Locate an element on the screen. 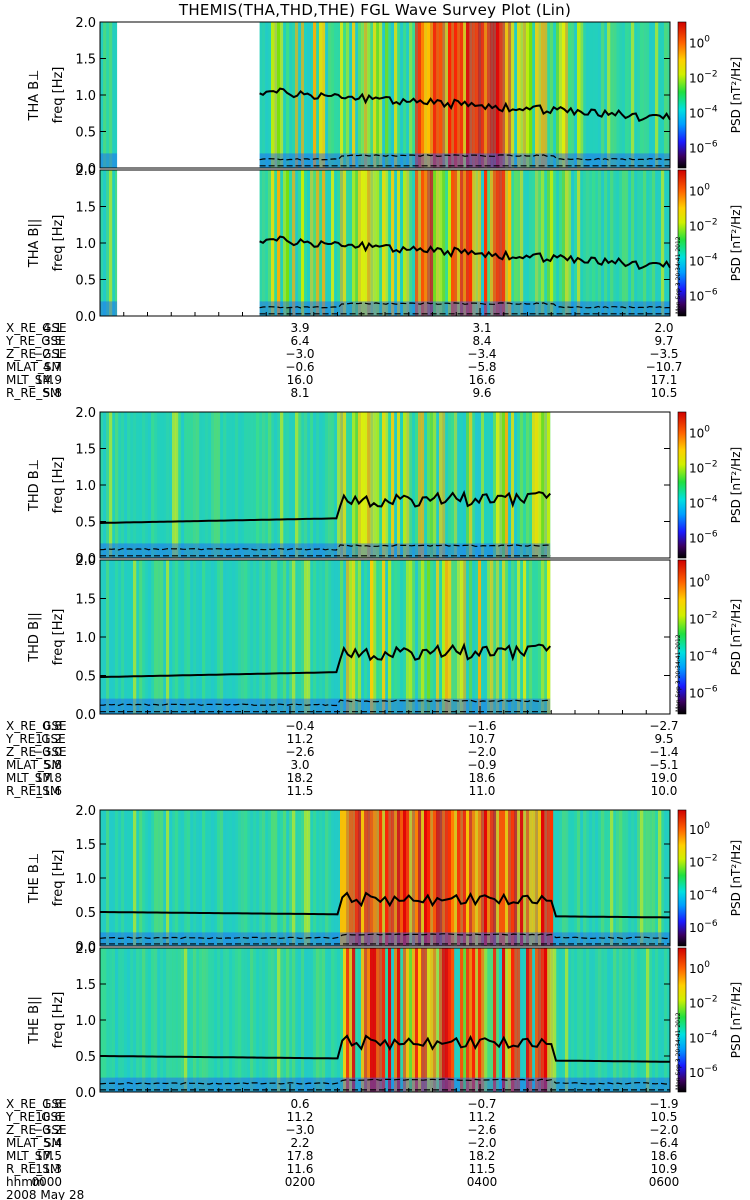 The width and height of the screenshot is (750, 1200). orbit-value: −1.6 is located at coordinates (481, 726).